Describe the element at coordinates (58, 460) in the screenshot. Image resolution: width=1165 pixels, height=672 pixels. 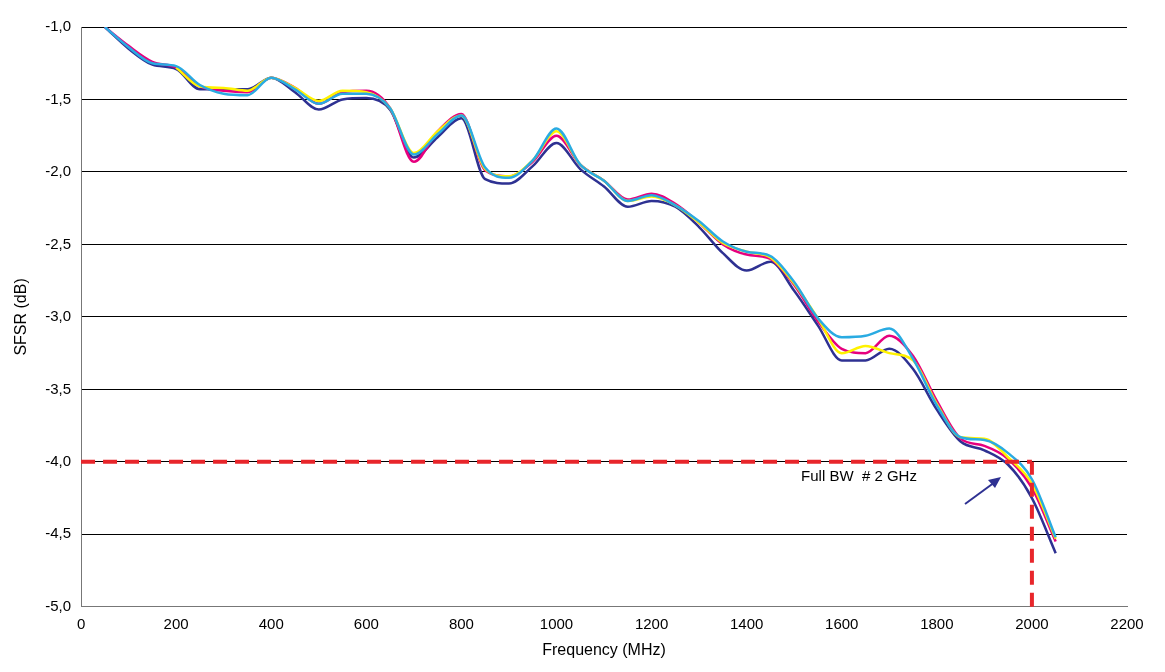
I see `y-tick-label: -4,0` at that location.